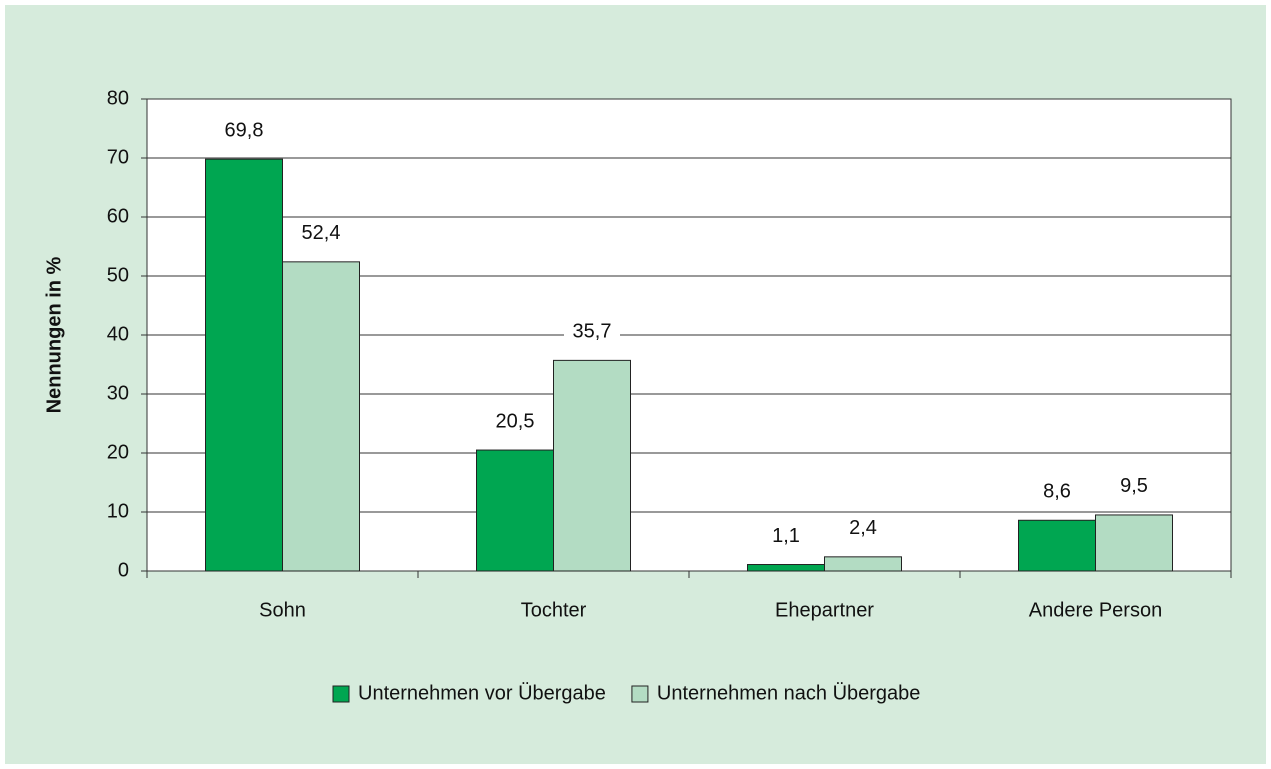 Image resolution: width=1271 pixels, height=769 pixels. I want to click on y-tick-label: 40, so click(118, 334).